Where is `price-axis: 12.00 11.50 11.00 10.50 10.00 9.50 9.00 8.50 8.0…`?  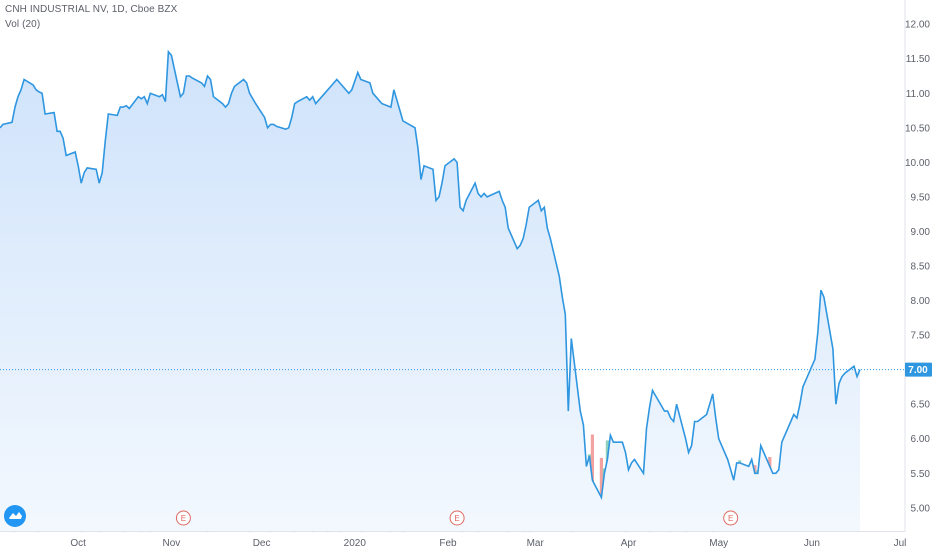
price-axis: 12.00 11.50 11.00 10.50 10.00 9.50 9.00 8.50 8.0… is located at coordinates (917, 267).